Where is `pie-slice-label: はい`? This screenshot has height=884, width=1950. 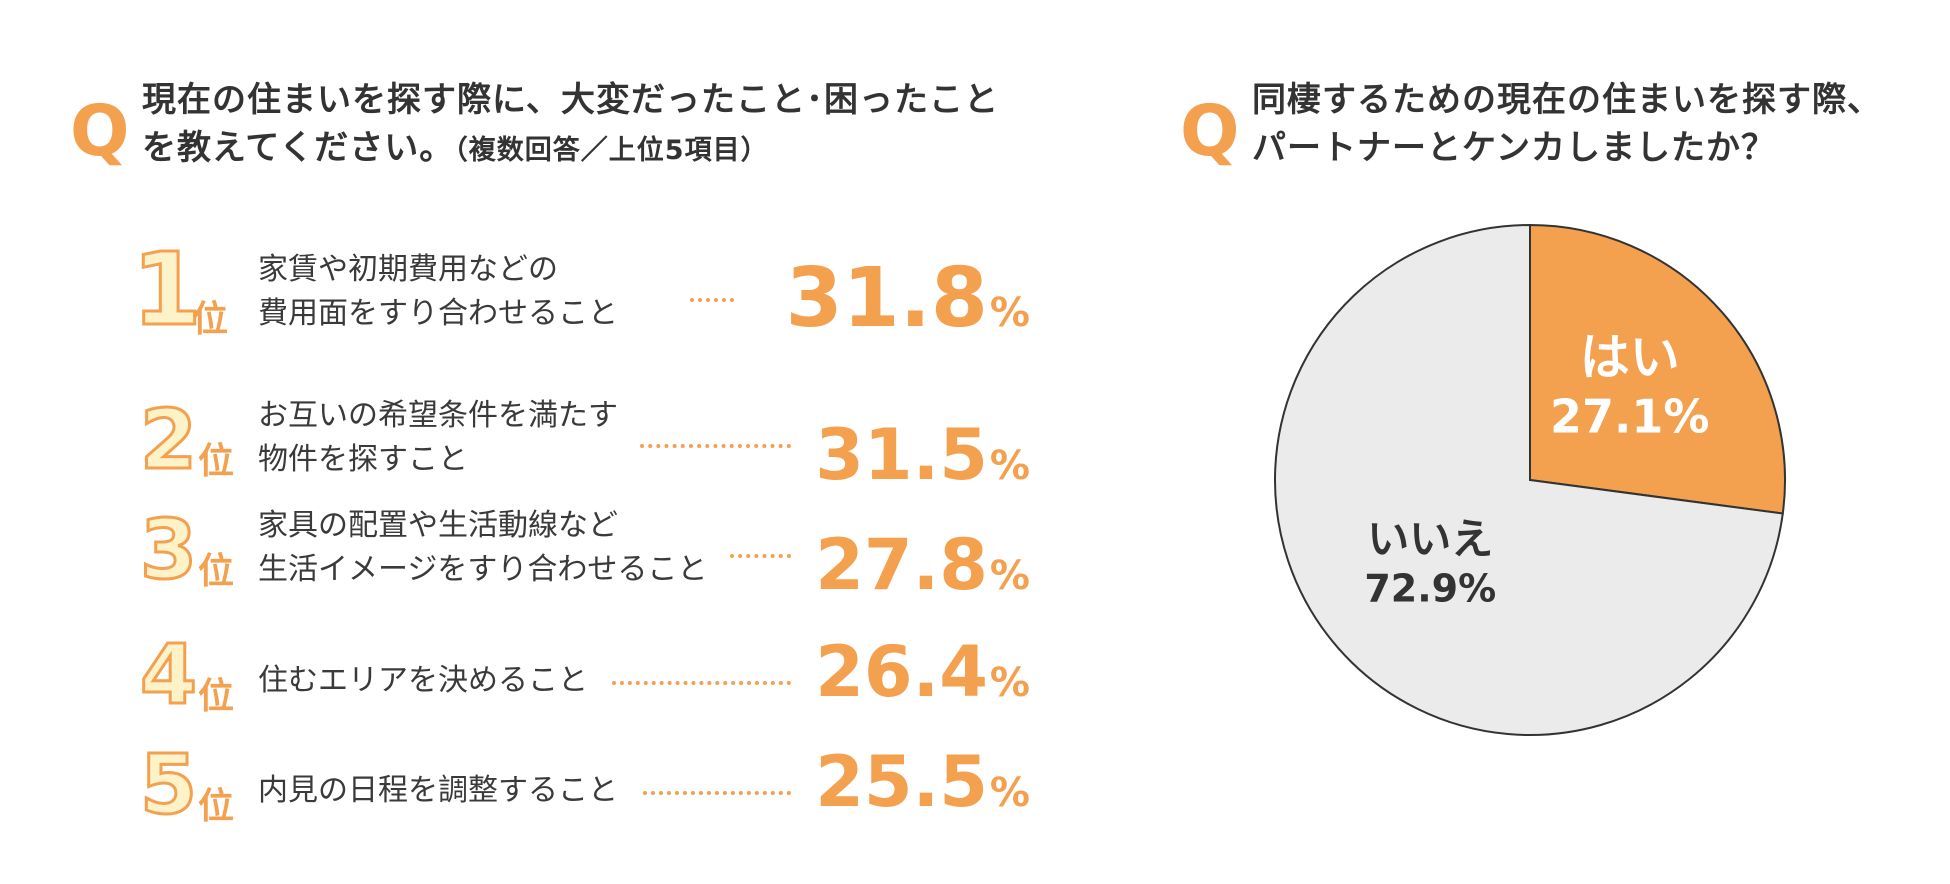 pie-slice-label: はい is located at coordinates (1630, 358).